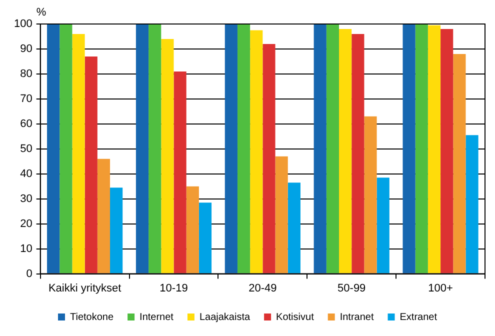 This screenshot has width=495, height=336. What do you see at coordinates (357, 317) in the screenshot?
I see `legend-label: Intranet` at bounding box center [357, 317].